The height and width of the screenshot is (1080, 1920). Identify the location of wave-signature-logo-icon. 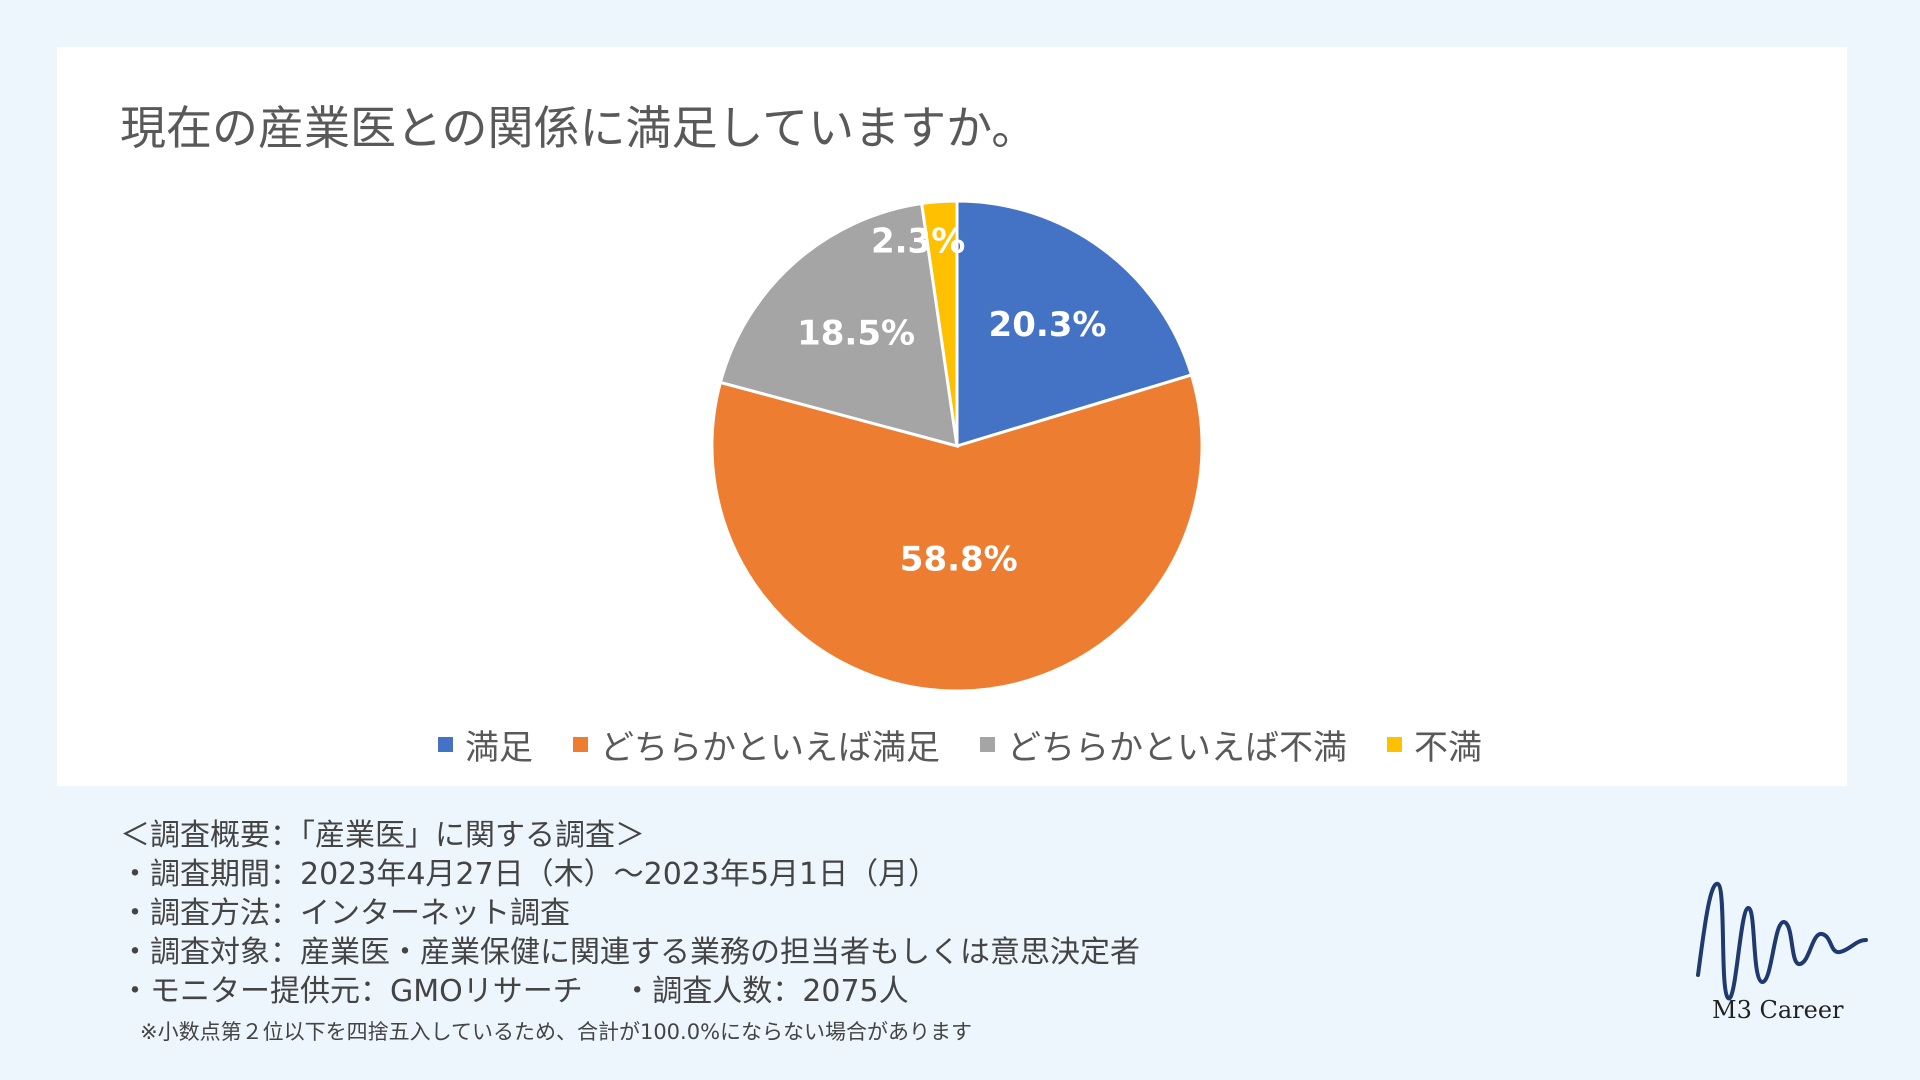
(1782, 941).